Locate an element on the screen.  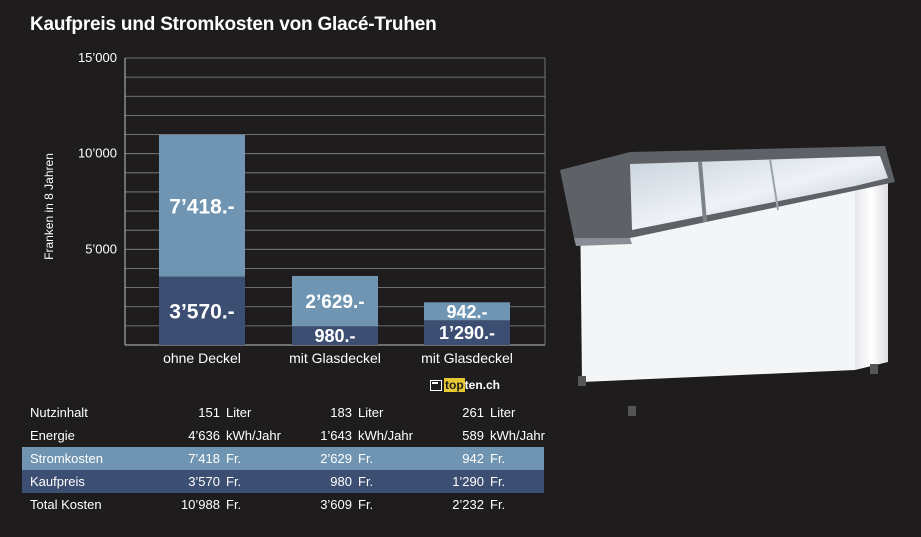
cell-value: 10’988 is located at coordinates (200, 504).